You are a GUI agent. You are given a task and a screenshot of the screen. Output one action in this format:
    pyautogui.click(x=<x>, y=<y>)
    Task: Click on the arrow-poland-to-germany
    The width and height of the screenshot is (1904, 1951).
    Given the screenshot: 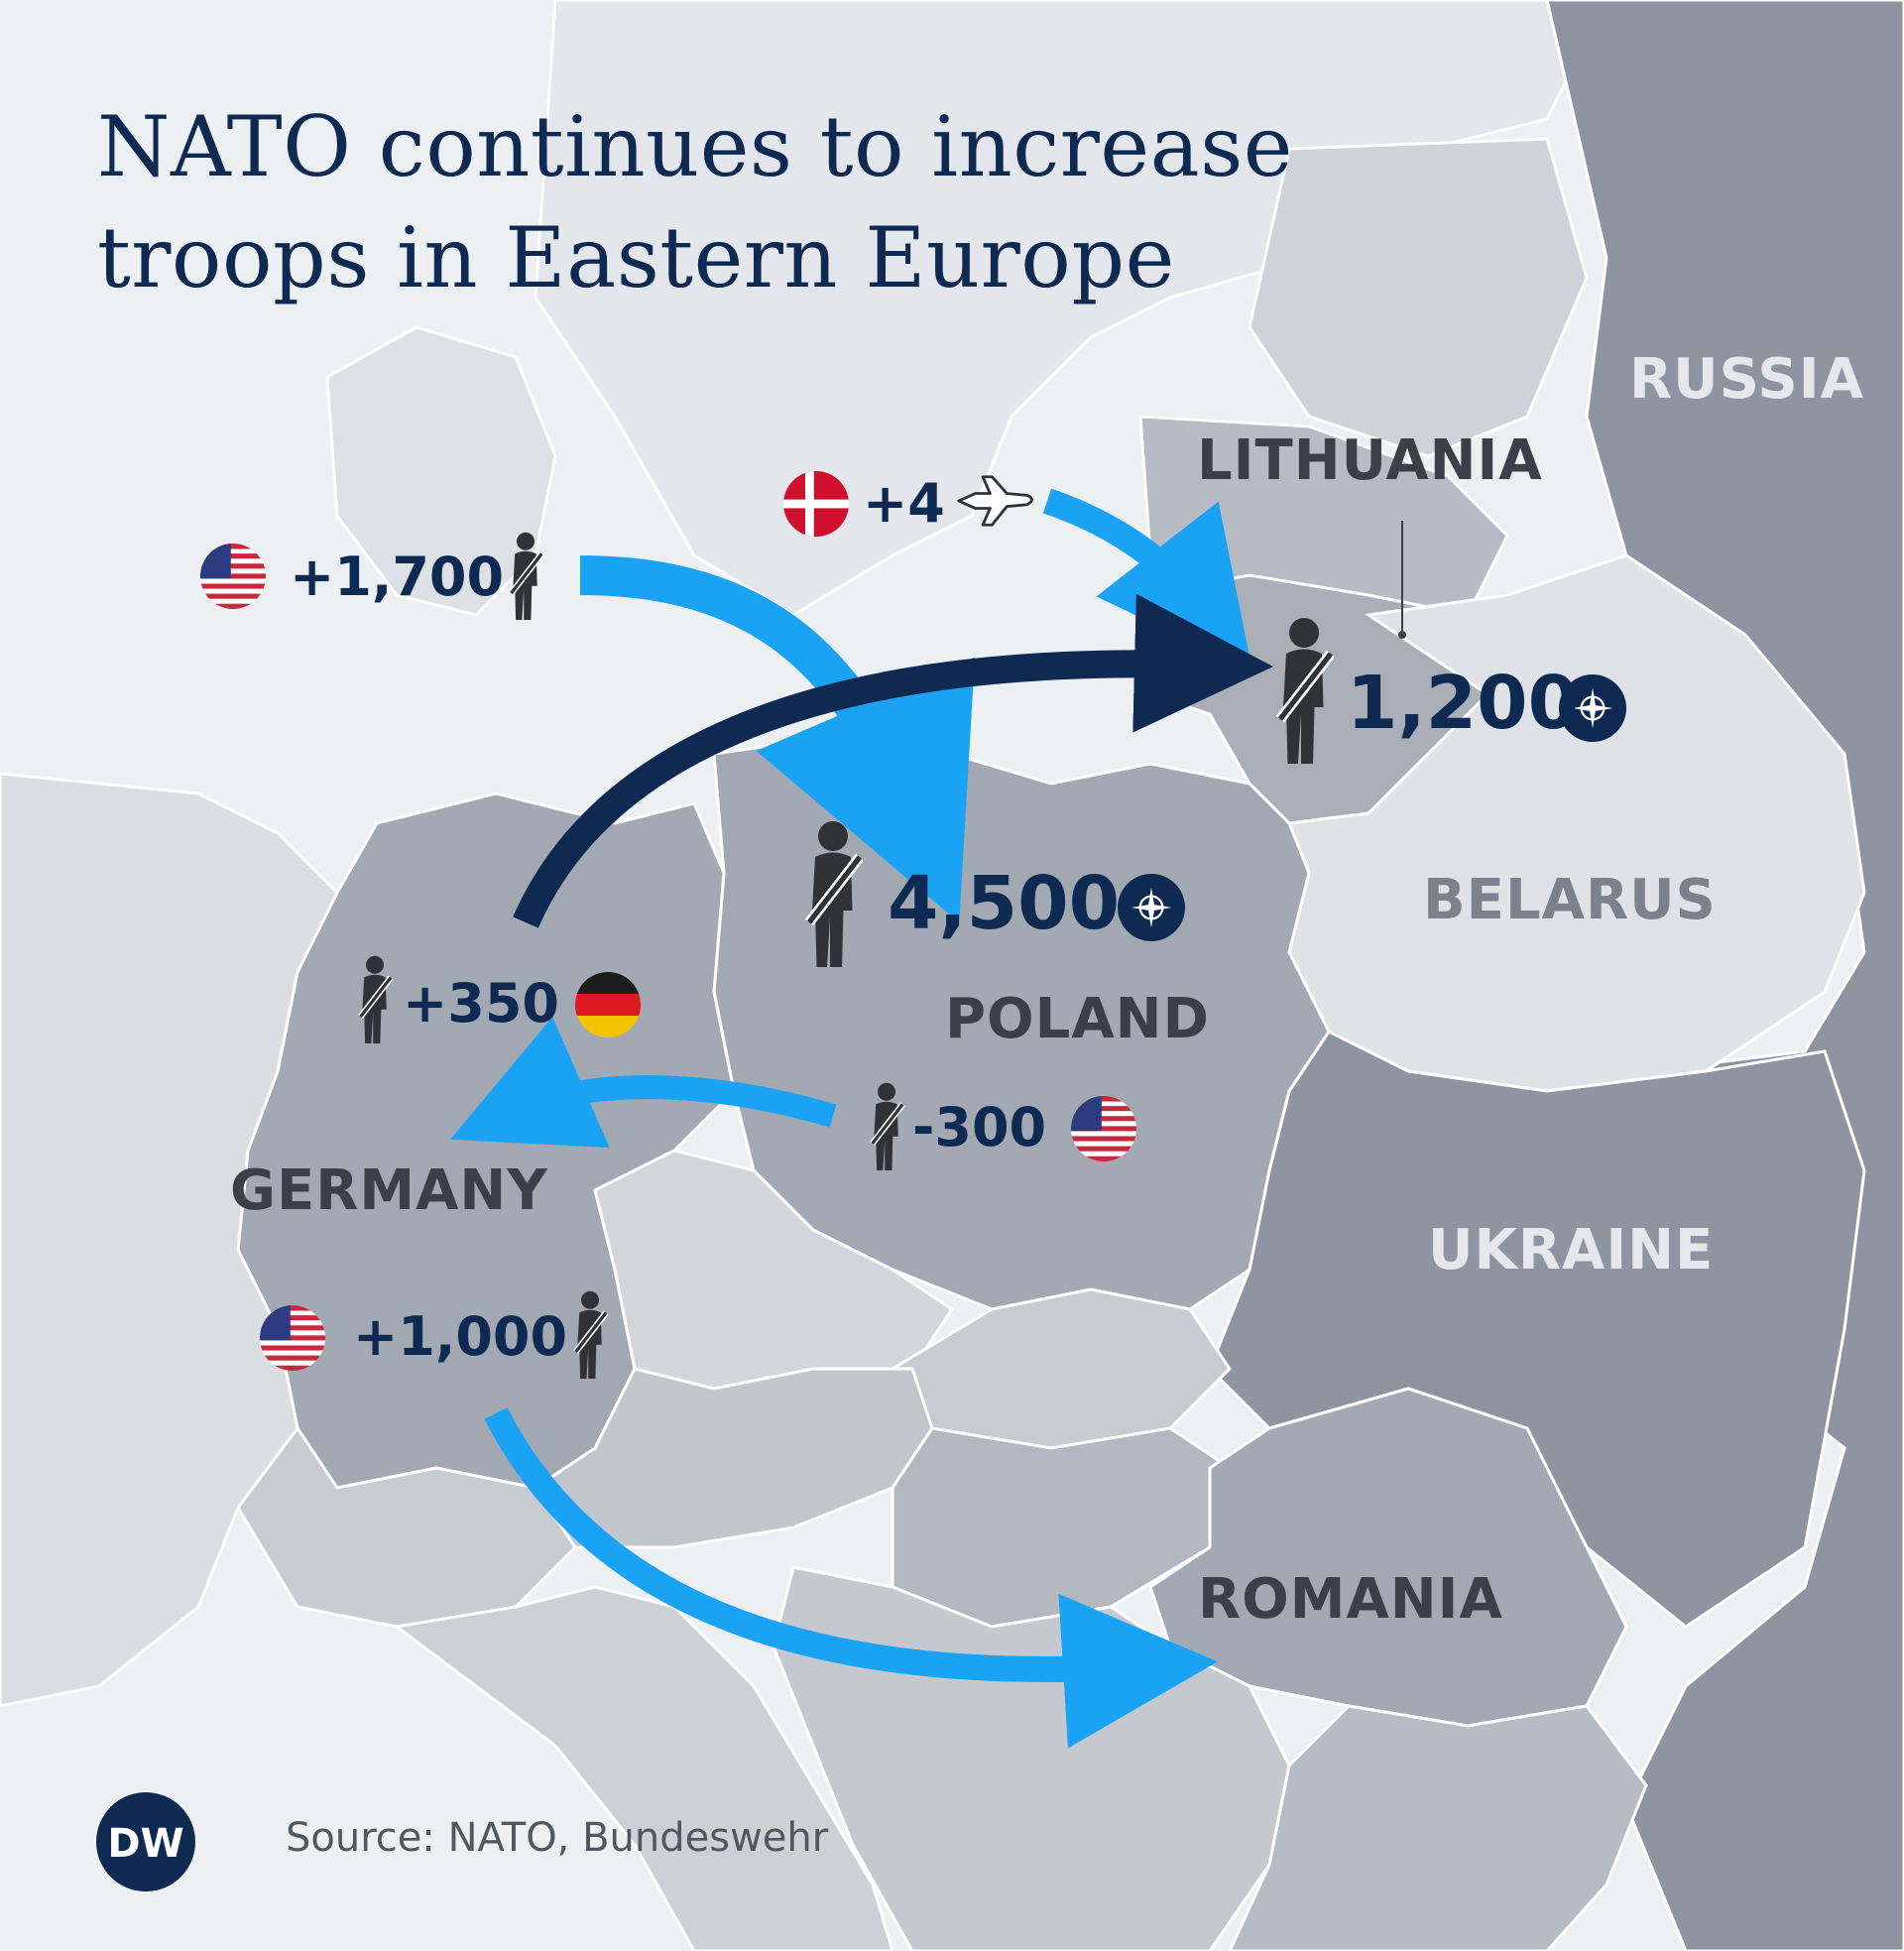 What is the action you would take?
    pyautogui.click(x=643, y=1083)
    